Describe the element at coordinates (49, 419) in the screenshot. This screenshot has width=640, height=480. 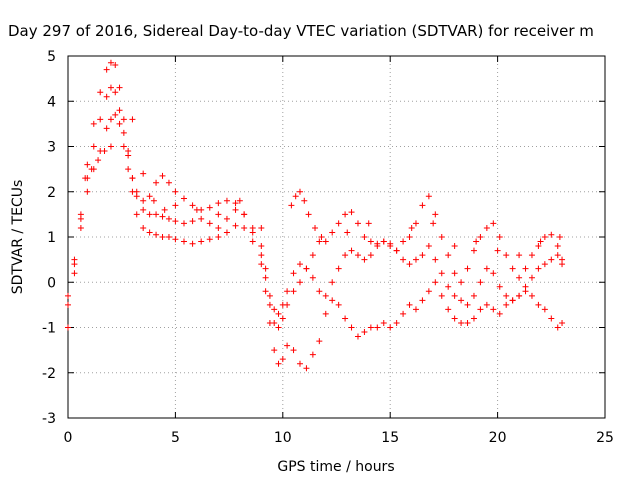
I see `y-tick-label: -3` at that location.